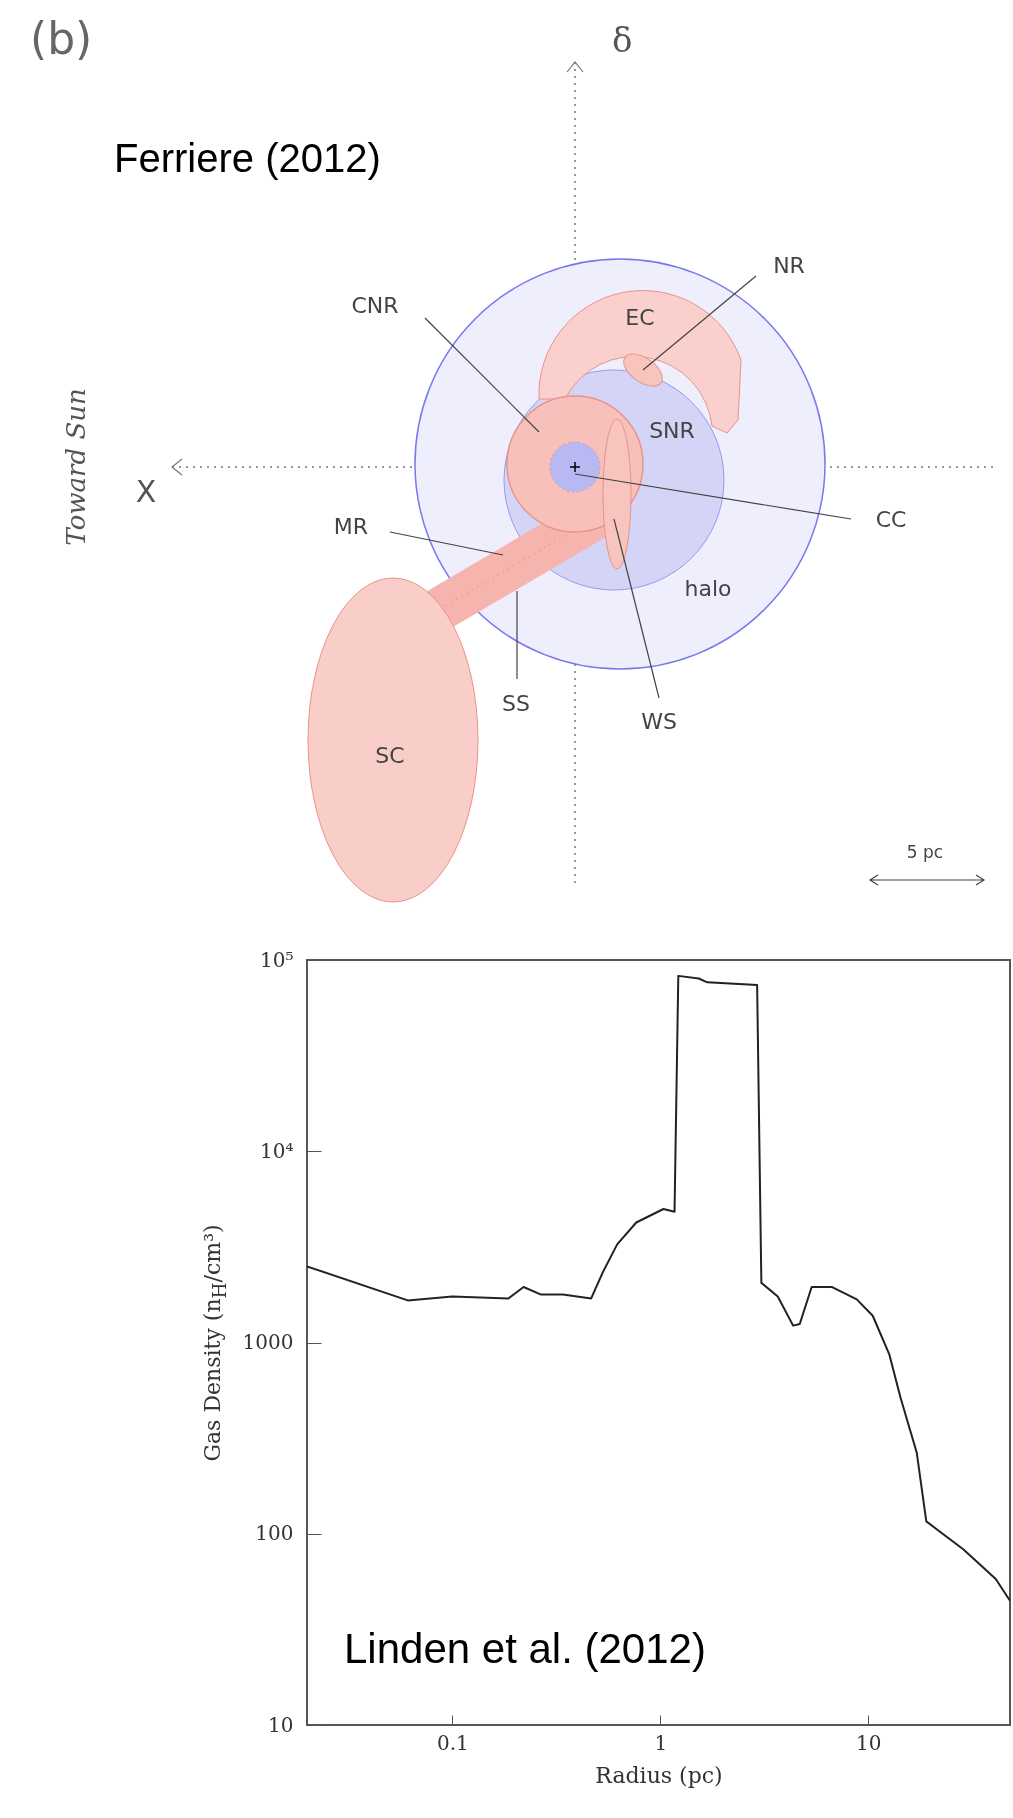  What do you see at coordinates (891, 519) in the screenshot?
I see `text: CC` at bounding box center [891, 519].